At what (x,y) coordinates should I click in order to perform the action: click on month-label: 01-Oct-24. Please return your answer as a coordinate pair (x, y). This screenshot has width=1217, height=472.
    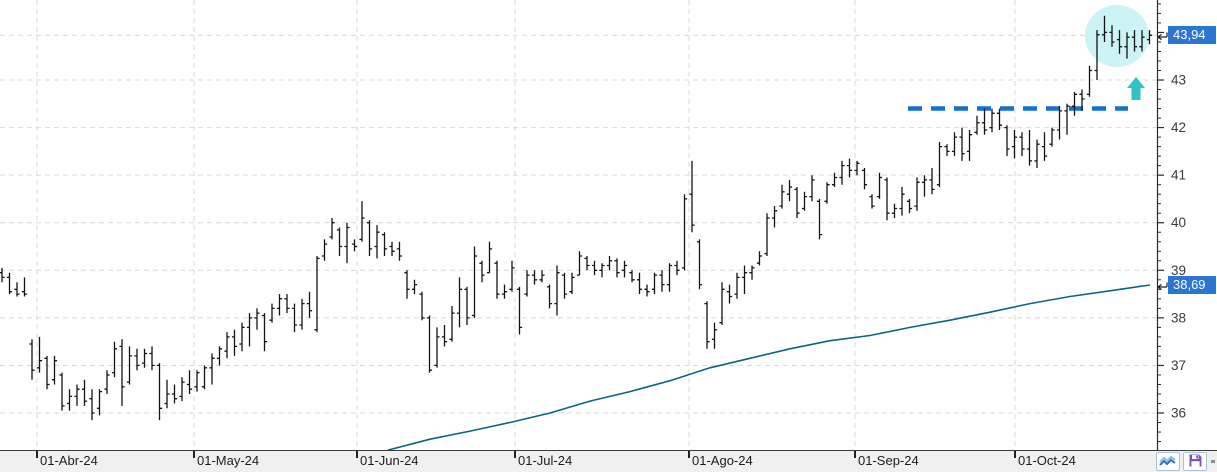
    Looking at the image, I should click on (1047, 460).